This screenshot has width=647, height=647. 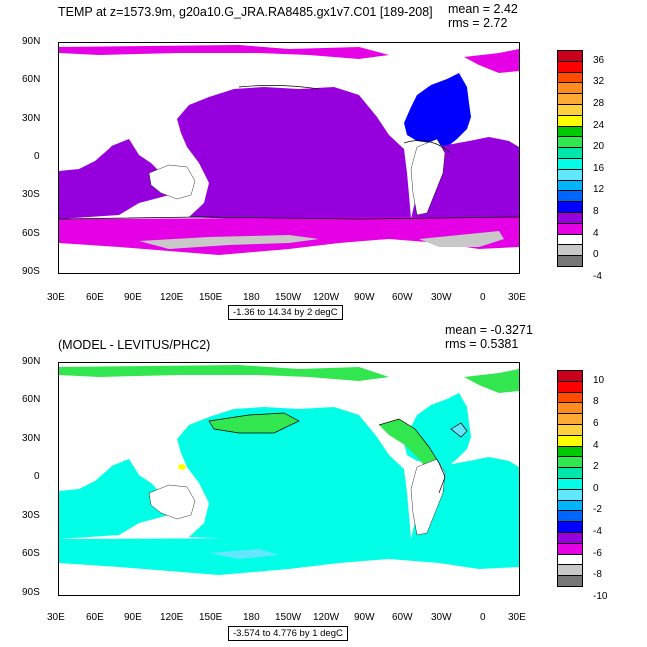 What do you see at coordinates (580, 166) in the screenshot?
I see `color-legend: 36 32 28 24 20 16 12 8 4 0 -4` at bounding box center [580, 166].